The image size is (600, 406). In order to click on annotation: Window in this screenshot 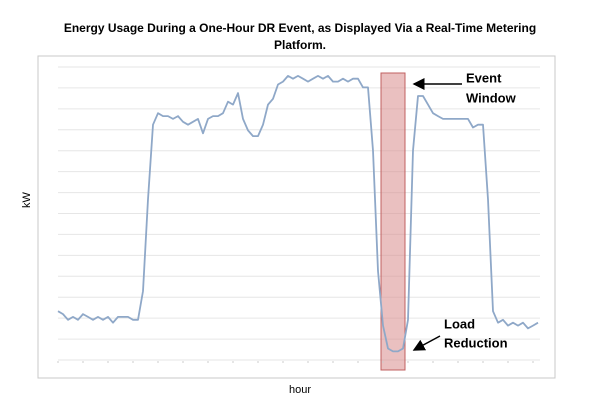, I will do `click(491, 97)`.